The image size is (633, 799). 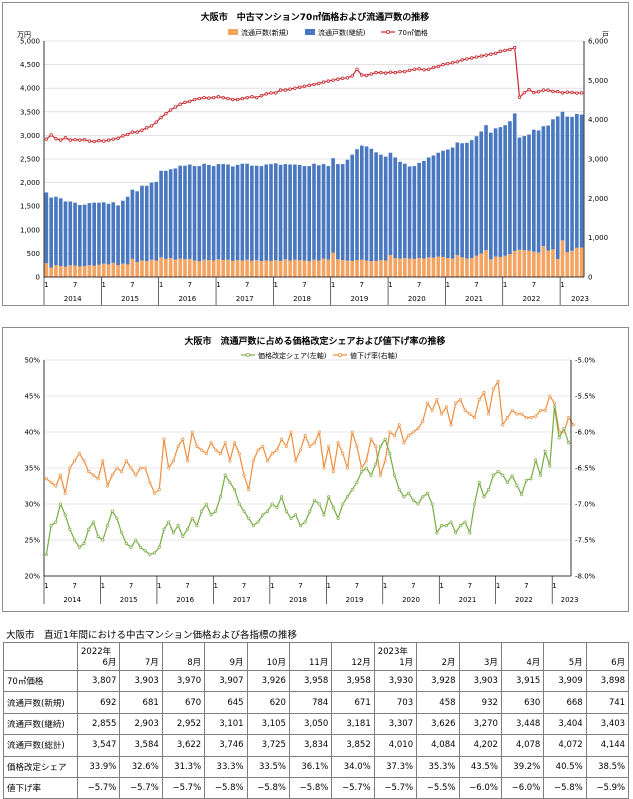 What do you see at coordinates (395, 766) in the screenshot?
I see `table-cell: 37.3%` at bounding box center [395, 766].